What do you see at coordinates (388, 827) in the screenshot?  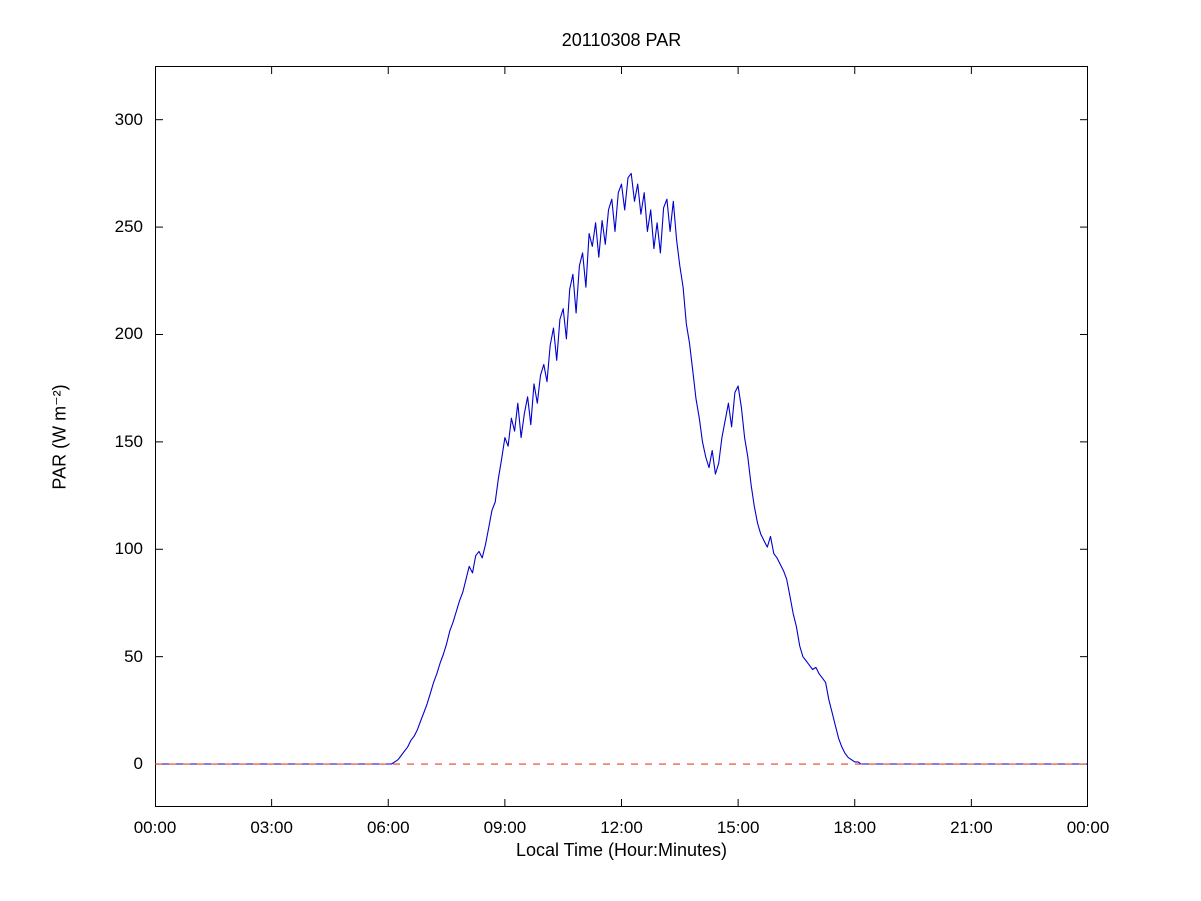 I see `x-tick-label: 06:00` at bounding box center [388, 827].